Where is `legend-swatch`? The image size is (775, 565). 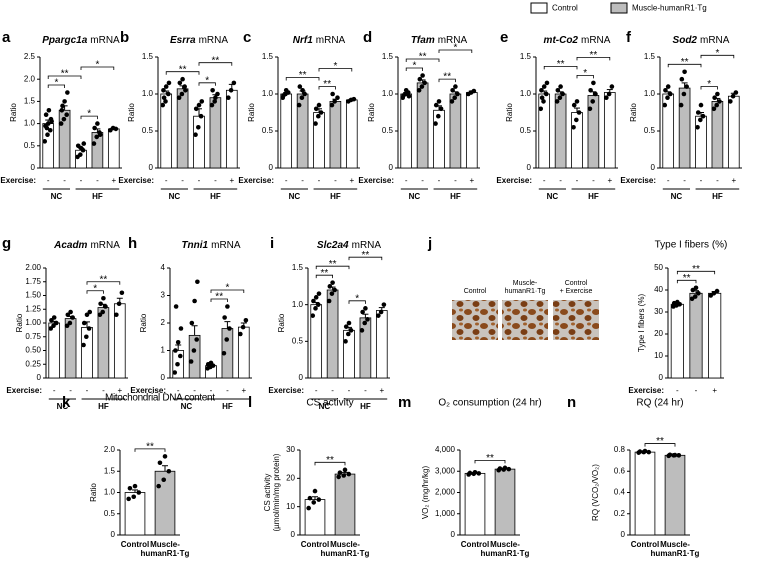
legend-swatch is located at coordinates (619, 8).